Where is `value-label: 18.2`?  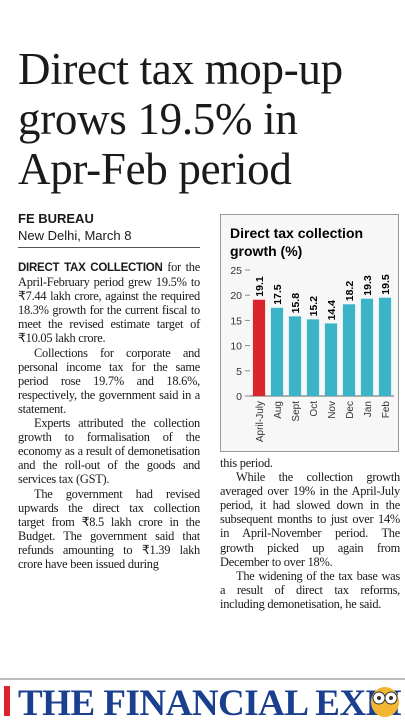
value-label: 18.2 is located at coordinates (350, 291).